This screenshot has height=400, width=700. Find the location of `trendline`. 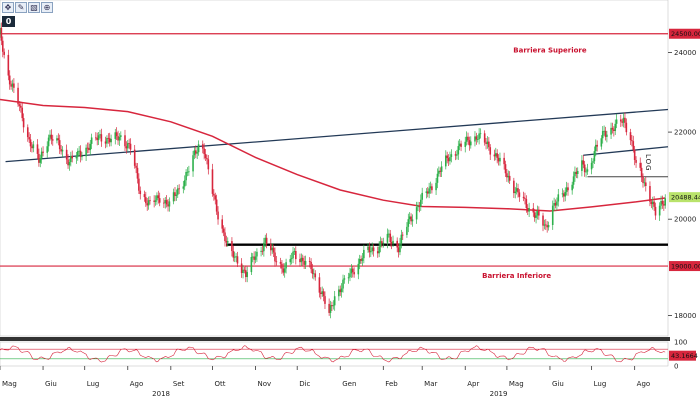

trendline is located at coordinates (337, 135).